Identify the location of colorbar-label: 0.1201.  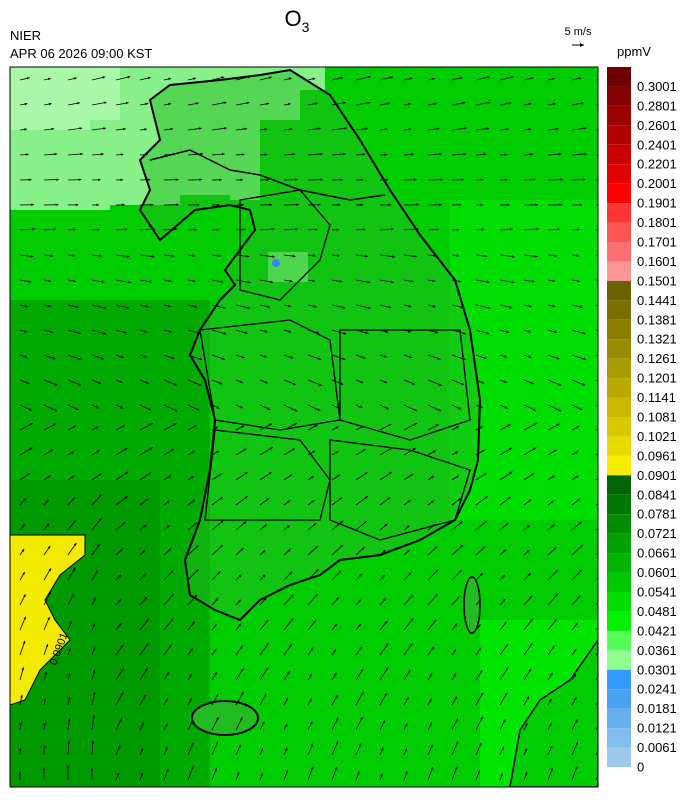
(657, 378).